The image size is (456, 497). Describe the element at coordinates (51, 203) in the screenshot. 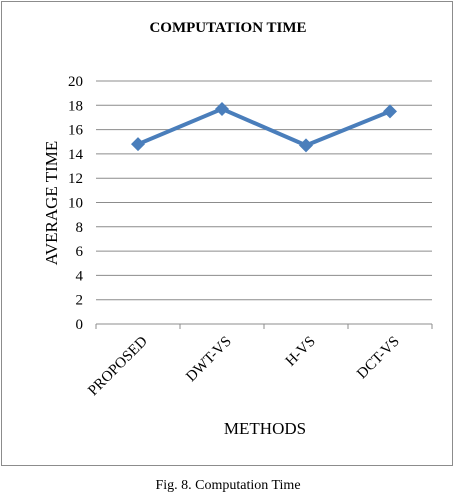

I see `y-axis-label: AVERAGE TIME` at that location.